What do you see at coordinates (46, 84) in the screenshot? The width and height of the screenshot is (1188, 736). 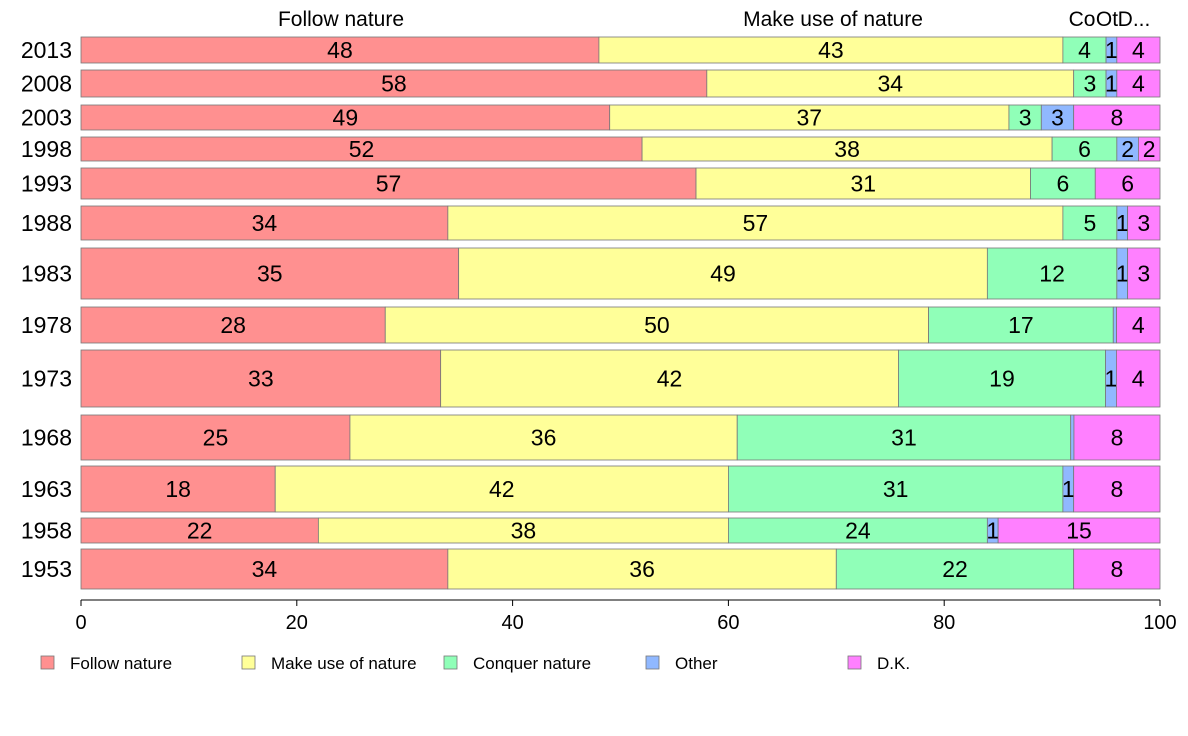 I see `category-label: 2008` at bounding box center [46, 84].